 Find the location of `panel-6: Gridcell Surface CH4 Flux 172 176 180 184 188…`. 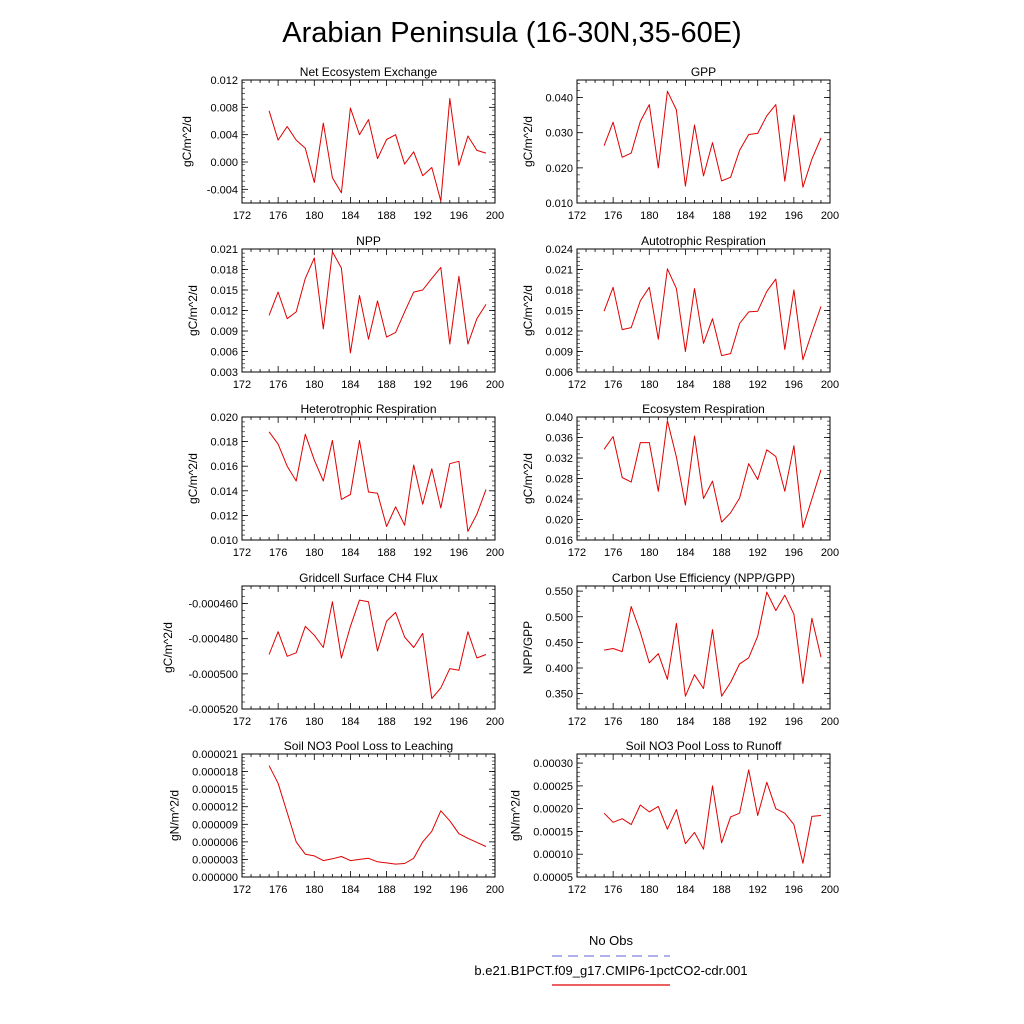

panel-6: Gridcell Surface CH4 Flux 172 176 180 184 188… is located at coordinates (332, 649).